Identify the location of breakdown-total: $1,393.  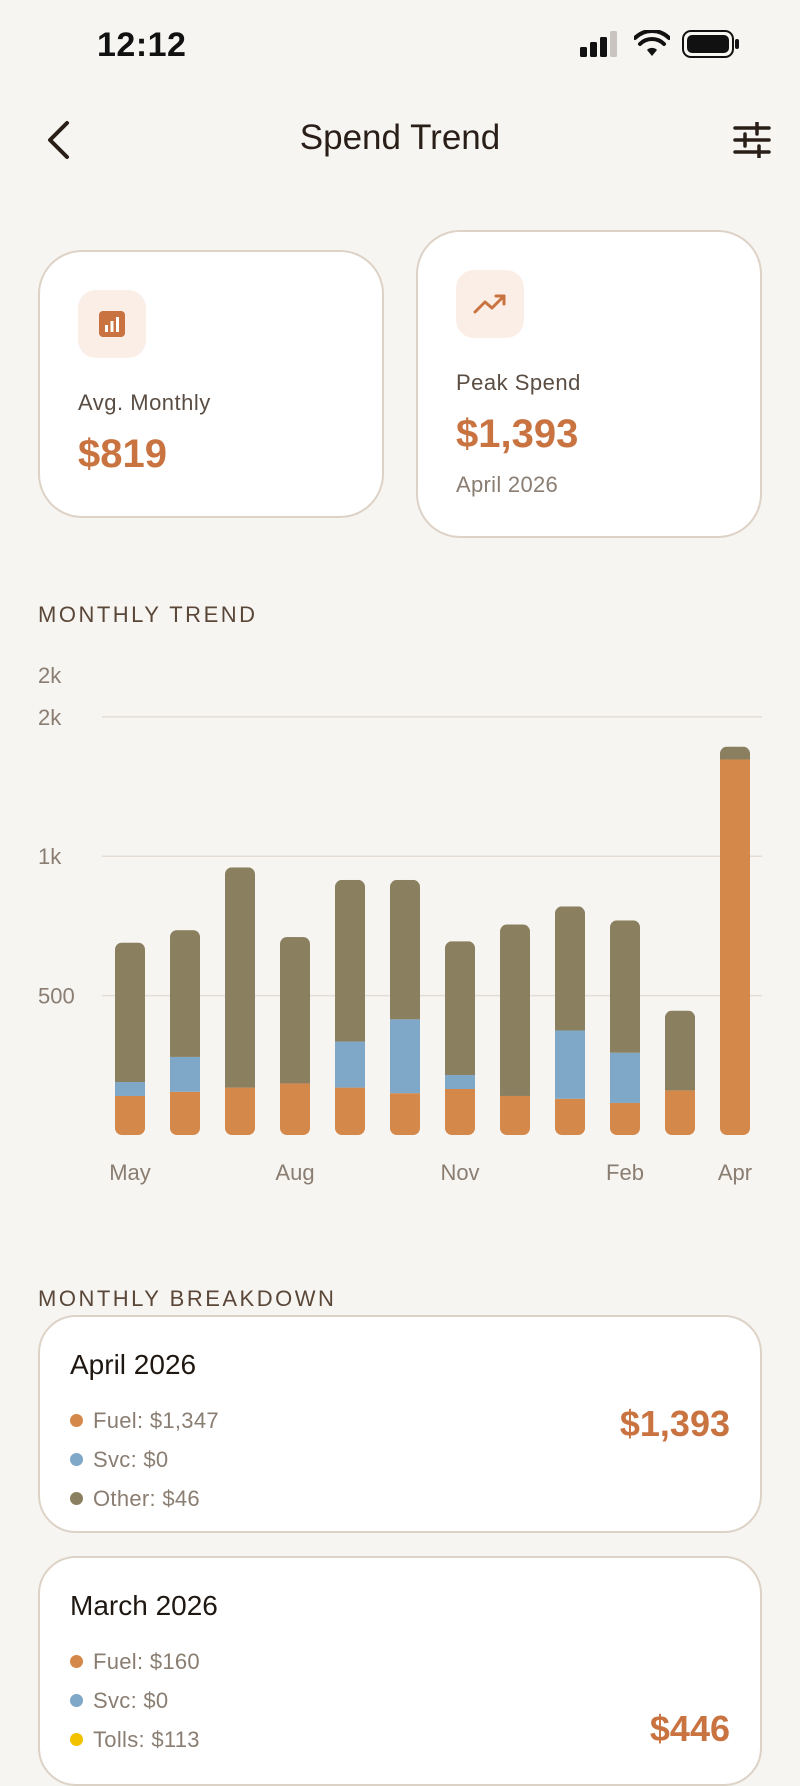
(674, 1423).